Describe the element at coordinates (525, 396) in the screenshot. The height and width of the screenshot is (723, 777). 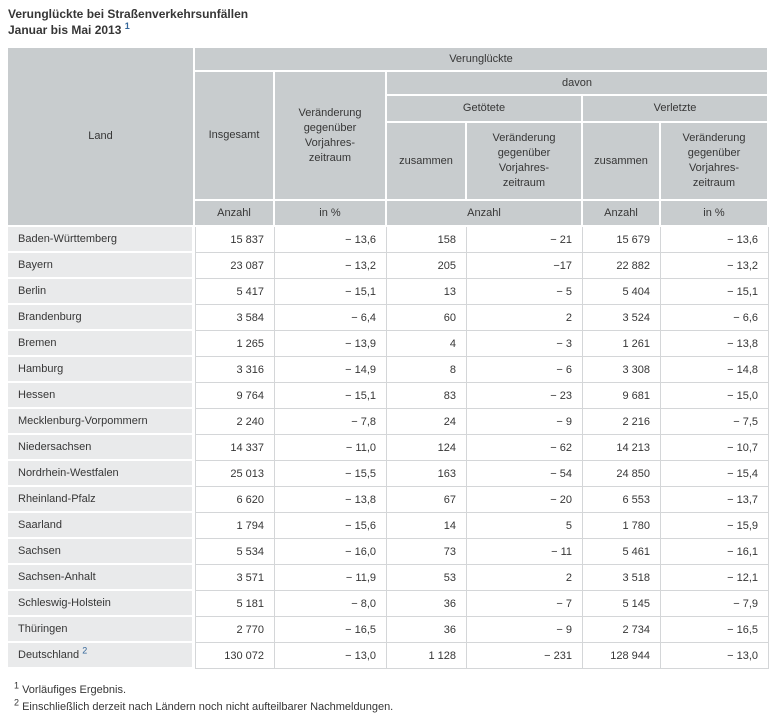
I see `getoetete-change-cell: − 23` at that location.